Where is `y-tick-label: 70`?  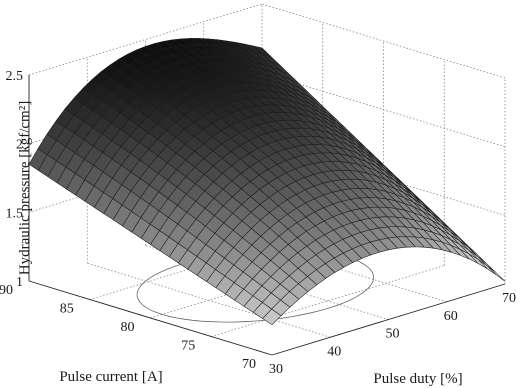 y-tick-label: 70 is located at coordinates (249, 364).